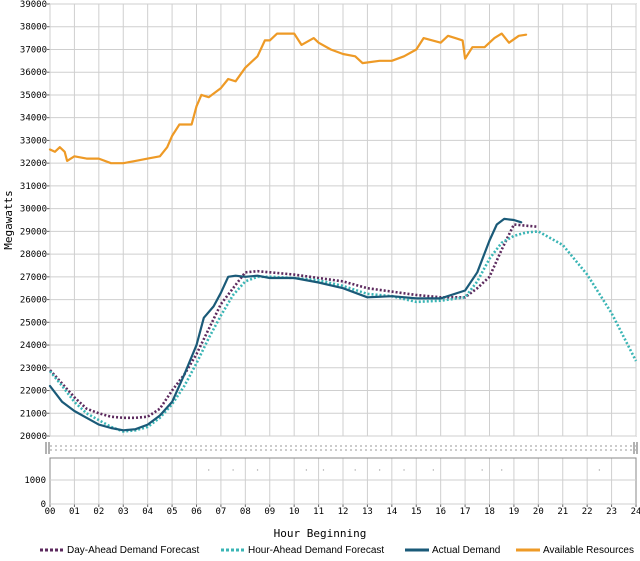  Describe the element at coordinates (123, 512) in the screenshot. I see `x-tick-label: 03` at that location.